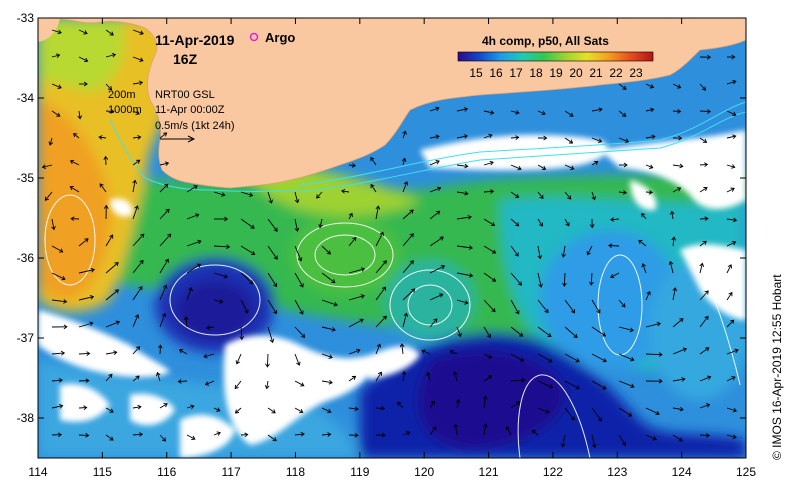 The height and width of the screenshot is (492, 790). I want to click on colorbar-tick-label: 16, so click(496, 73).